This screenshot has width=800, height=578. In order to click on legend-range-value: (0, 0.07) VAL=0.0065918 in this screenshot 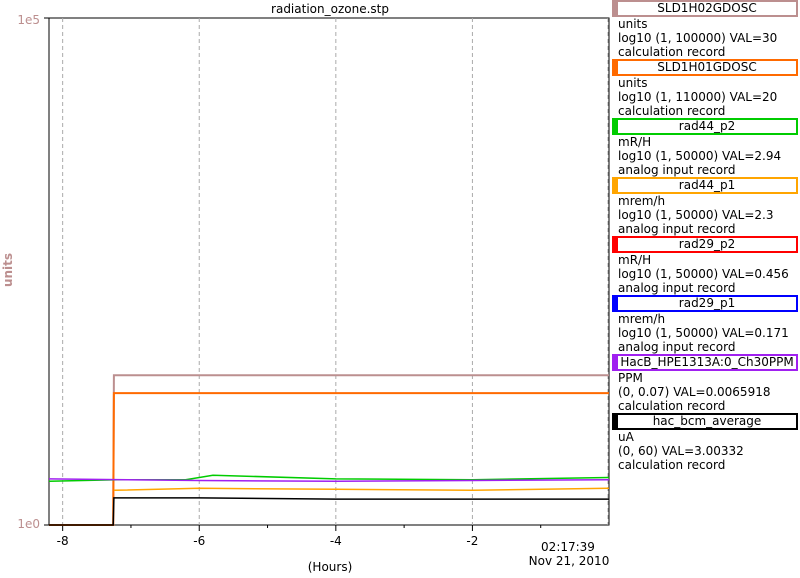, I will do `click(706, 392)`.